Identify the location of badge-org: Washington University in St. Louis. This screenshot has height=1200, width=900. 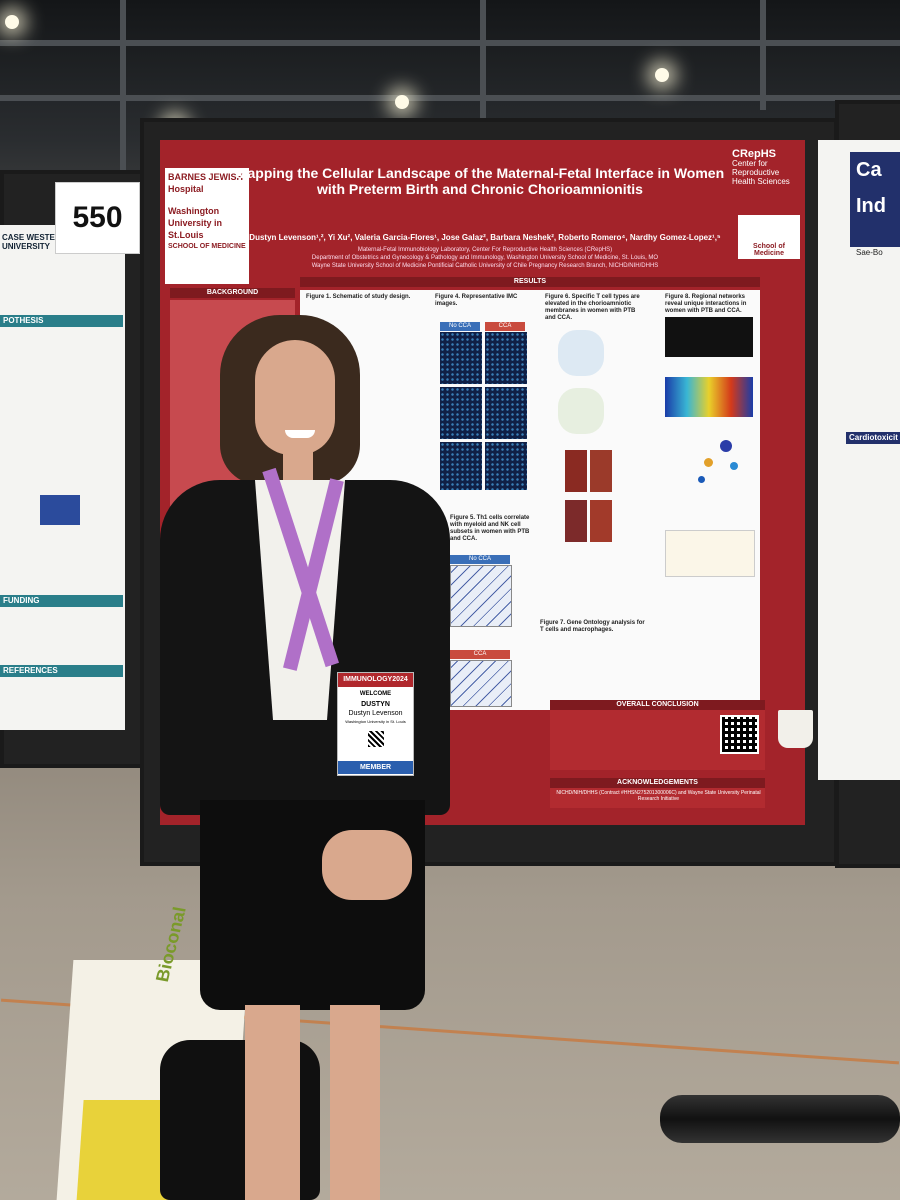
(375, 721).